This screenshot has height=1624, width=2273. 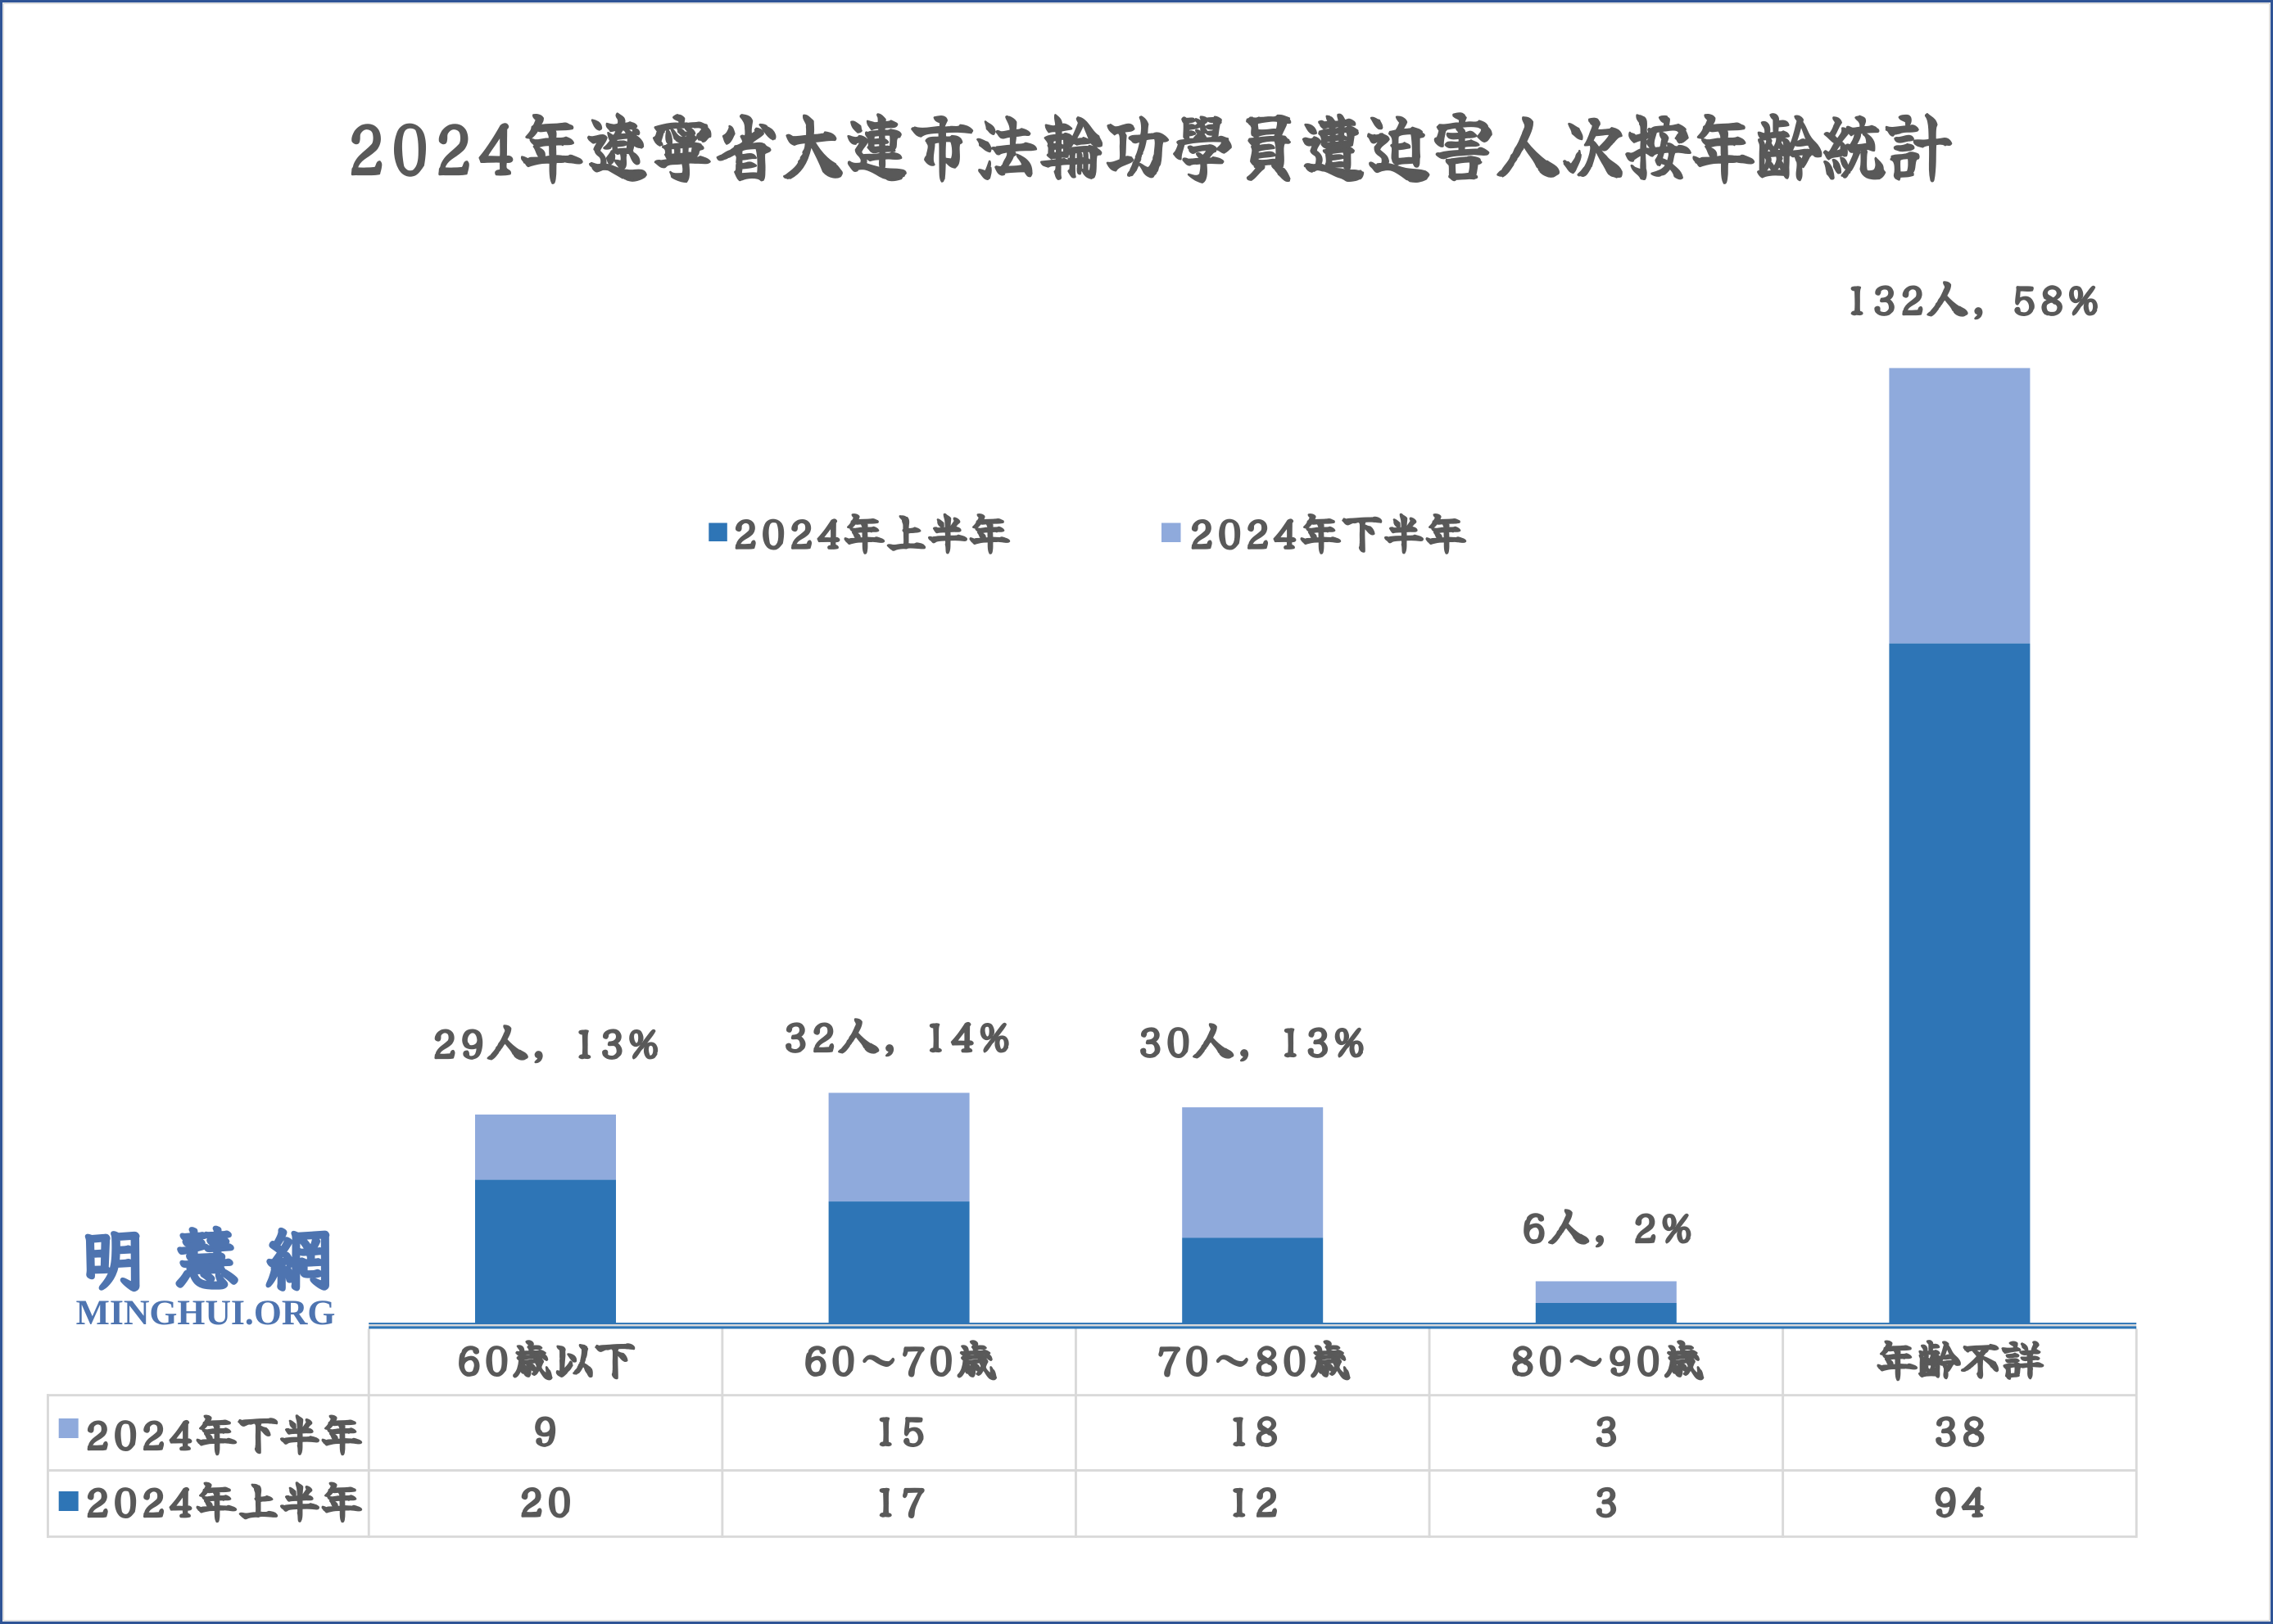 I want to click on svg-text: MINGHUI.ORG, so click(x=206, y=1313).